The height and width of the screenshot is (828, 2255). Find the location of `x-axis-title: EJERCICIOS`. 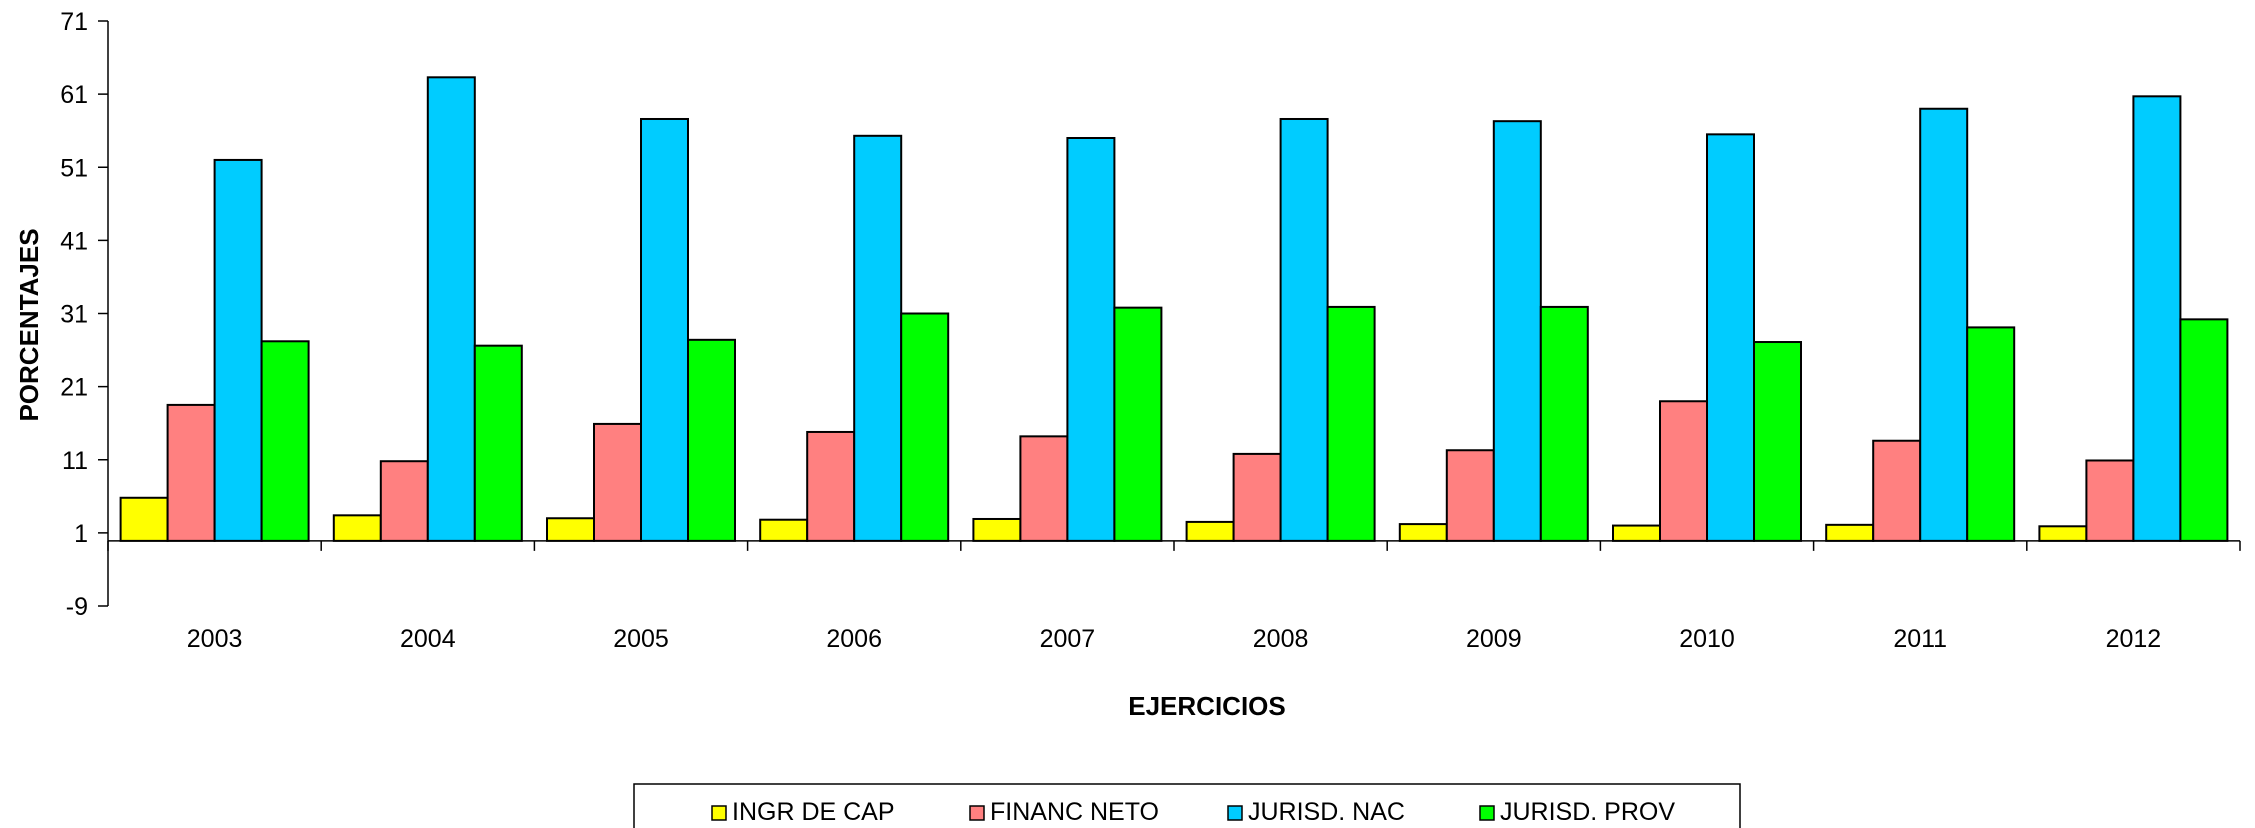

x-axis-title: EJERCICIOS is located at coordinates (1207, 706).